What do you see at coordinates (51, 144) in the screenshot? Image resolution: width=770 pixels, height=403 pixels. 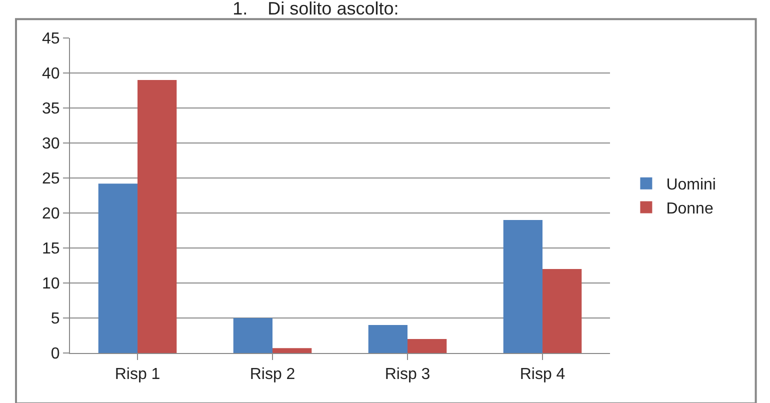 I see `y-tick-label: 30` at bounding box center [51, 144].